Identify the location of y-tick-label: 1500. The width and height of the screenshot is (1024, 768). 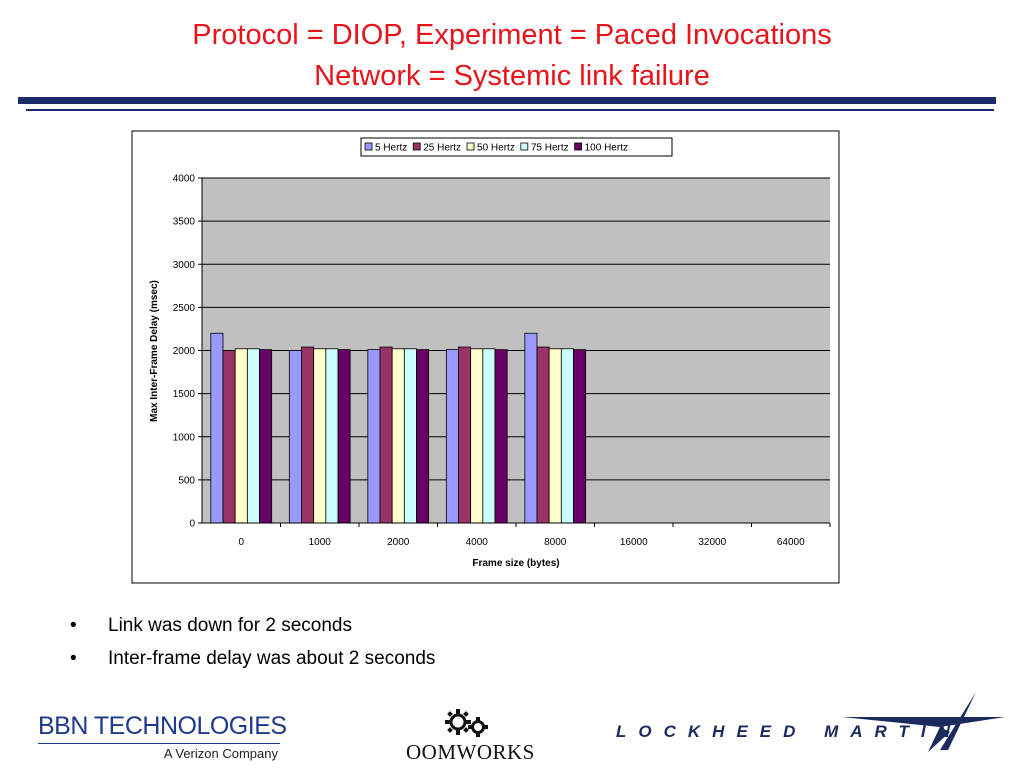
(184, 394).